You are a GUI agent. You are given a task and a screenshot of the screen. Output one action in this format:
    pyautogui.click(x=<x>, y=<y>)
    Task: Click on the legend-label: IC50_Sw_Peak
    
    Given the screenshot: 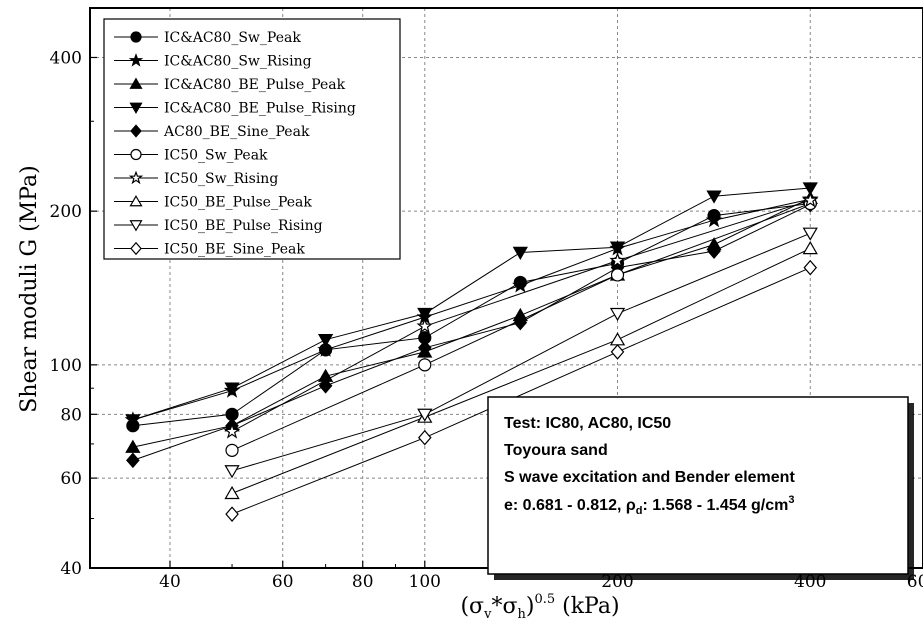 What is the action you would take?
    pyautogui.click(x=216, y=156)
    